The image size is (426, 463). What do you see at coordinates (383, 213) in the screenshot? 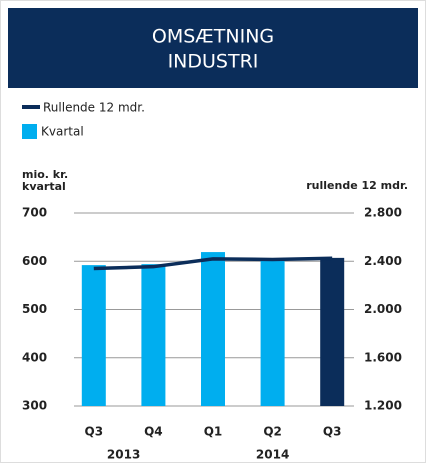
I see `y2-tick-label: 2.800` at bounding box center [383, 213].